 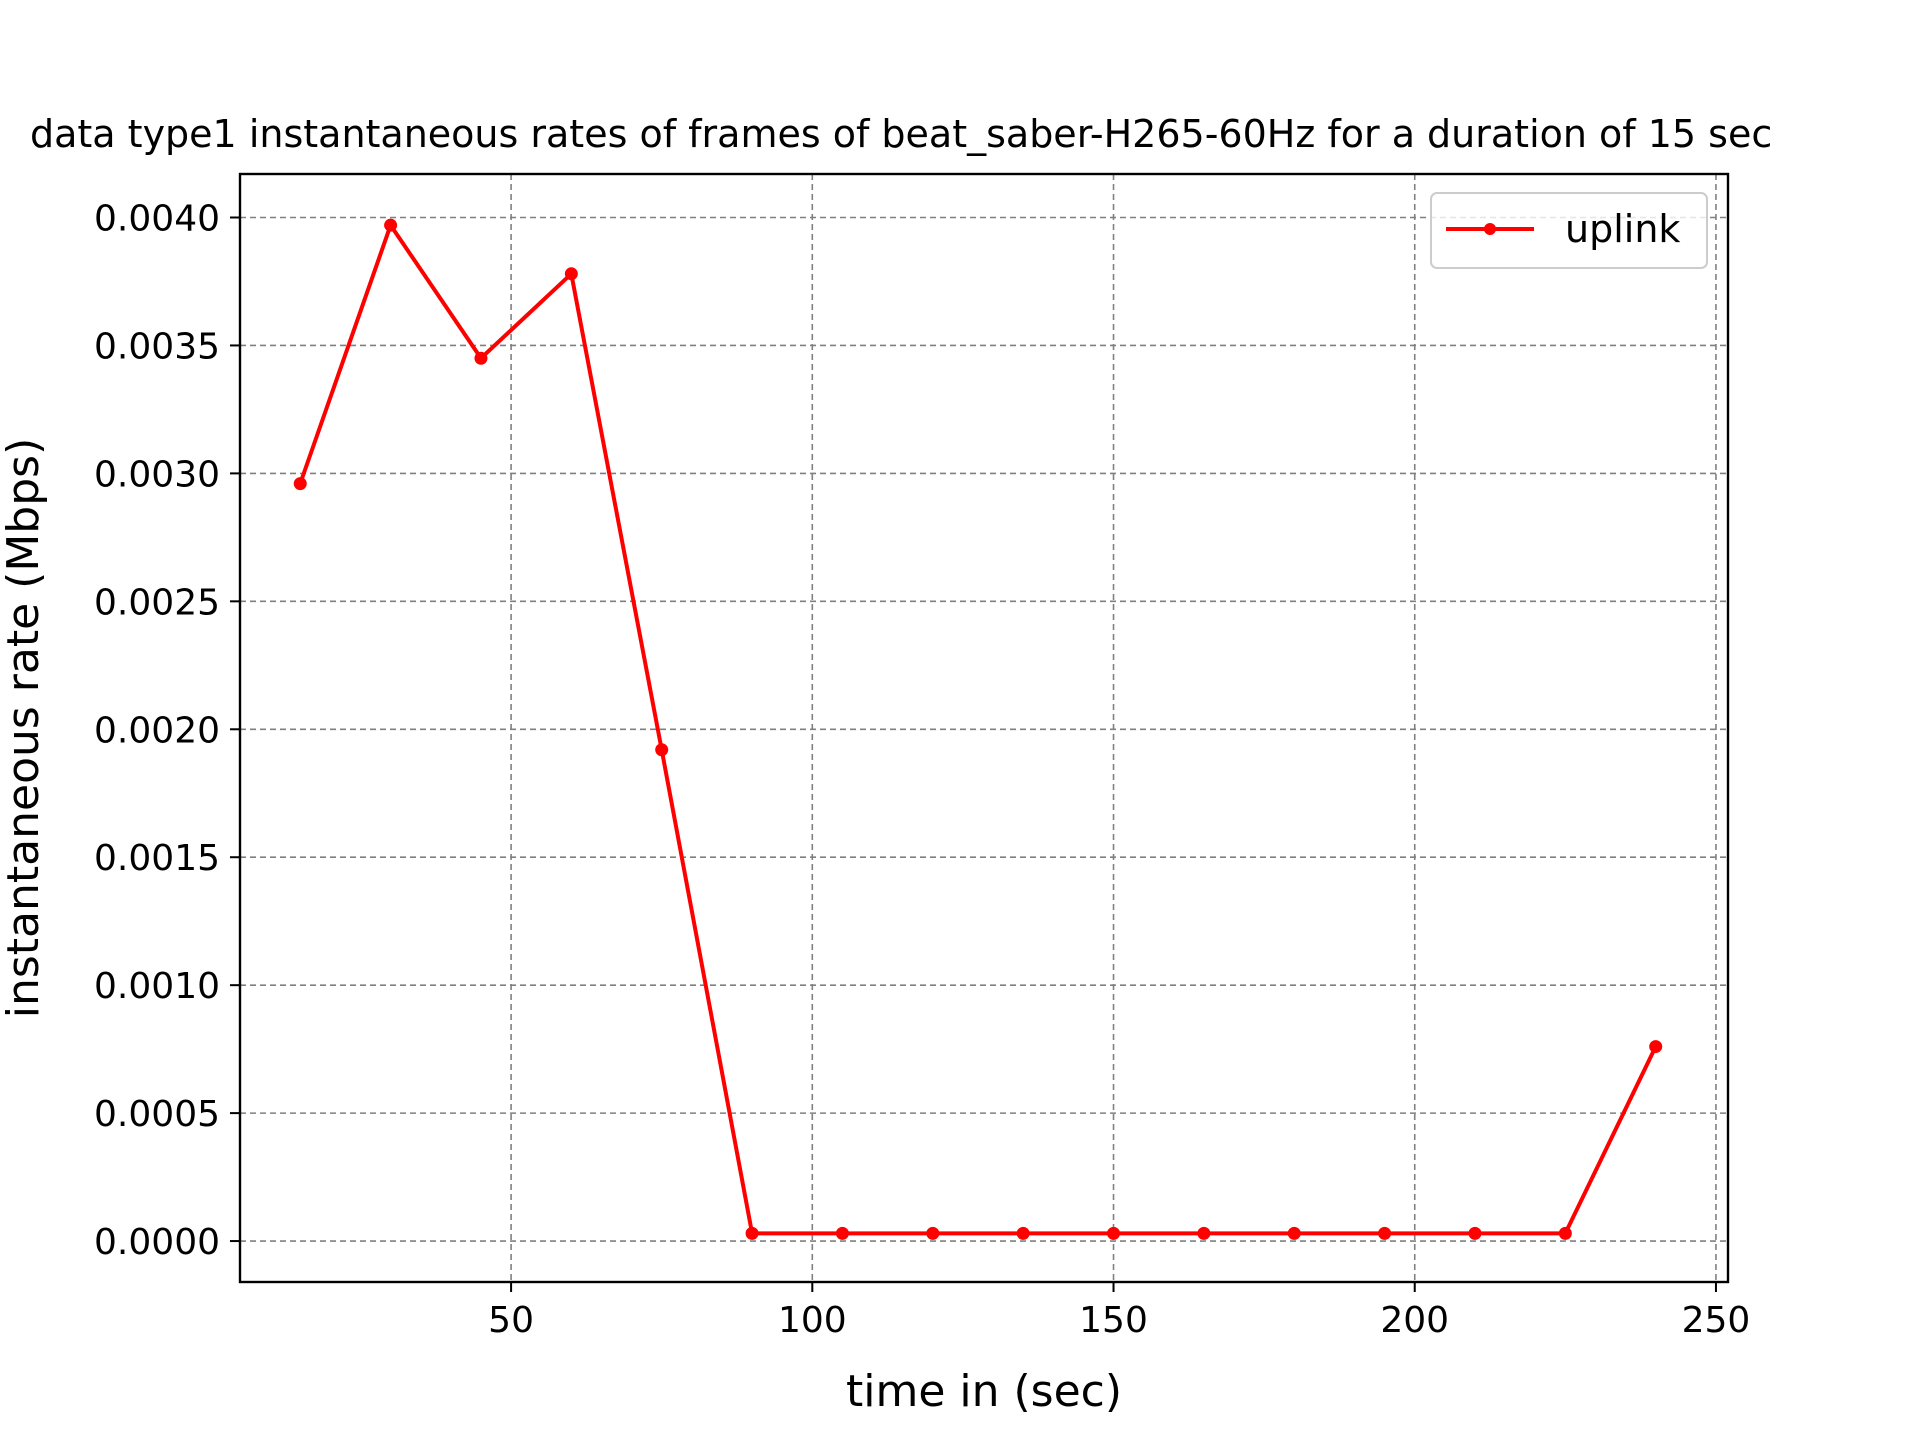 I want to click on y-tick-label: 0.0015, so click(x=157, y=858).